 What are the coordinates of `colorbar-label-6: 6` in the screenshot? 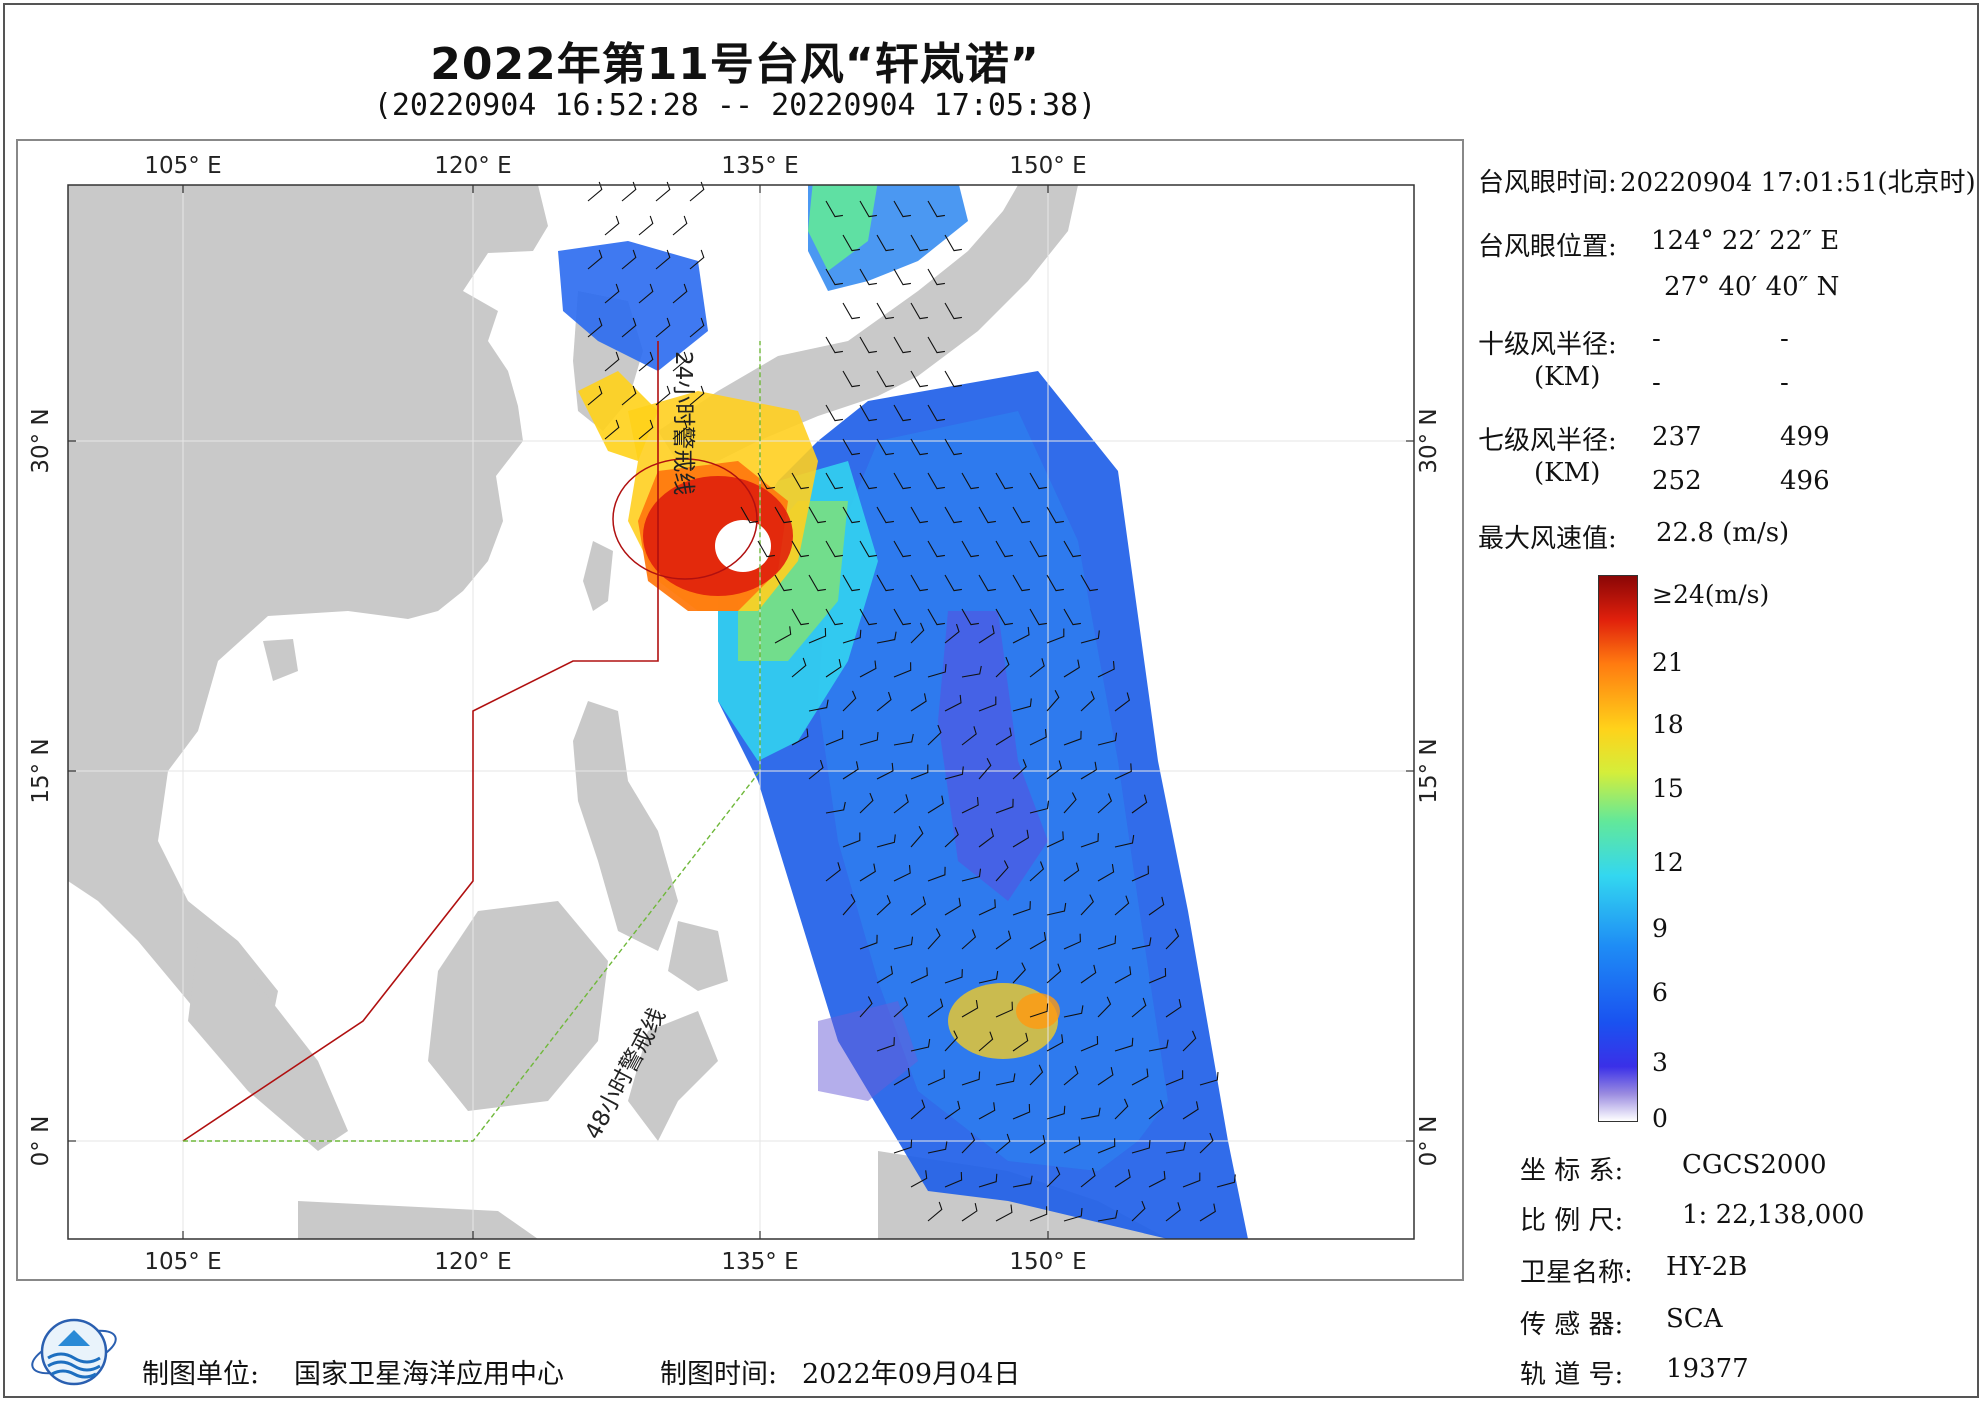 It's located at (1660, 992).